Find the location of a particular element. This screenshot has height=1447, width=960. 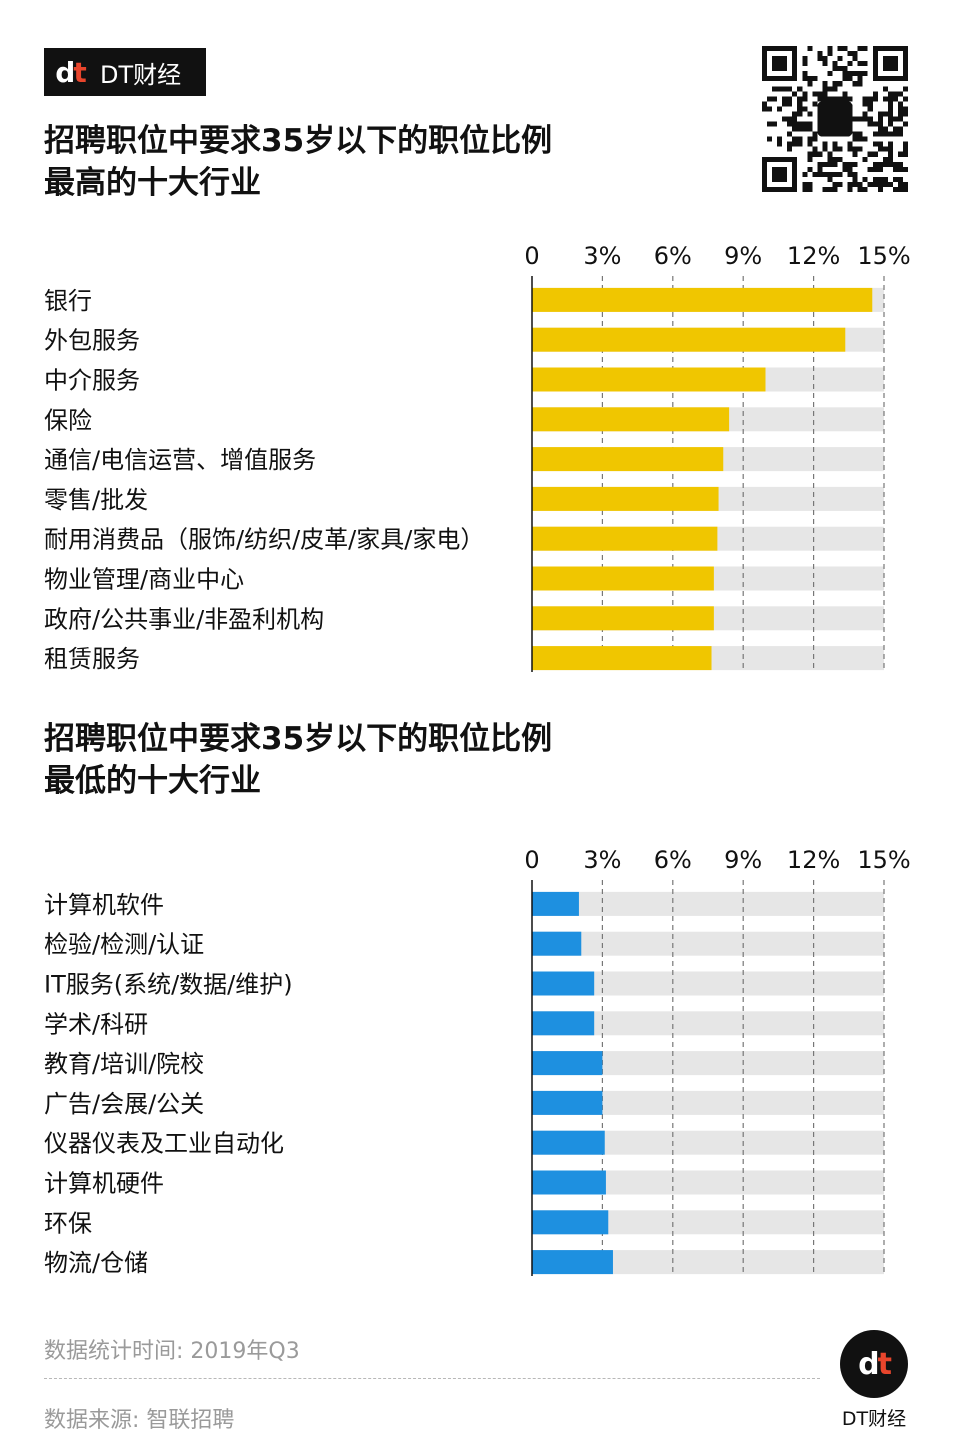

chart-1-category-label: 中介服务 is located at coordinates (92, 381).